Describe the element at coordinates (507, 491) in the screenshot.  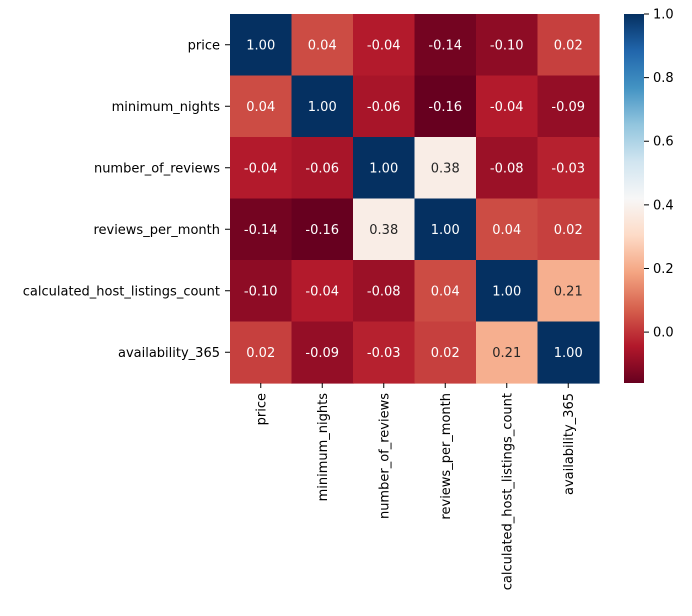
I see `x-tick-label-4: calculated_host_listings_count` at that location.